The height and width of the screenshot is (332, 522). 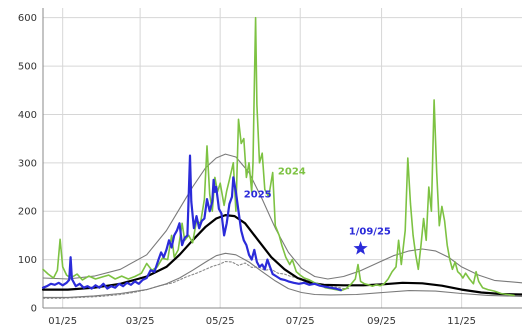 I want to click on y-tick-label: 0, so click(x=34, y=309).